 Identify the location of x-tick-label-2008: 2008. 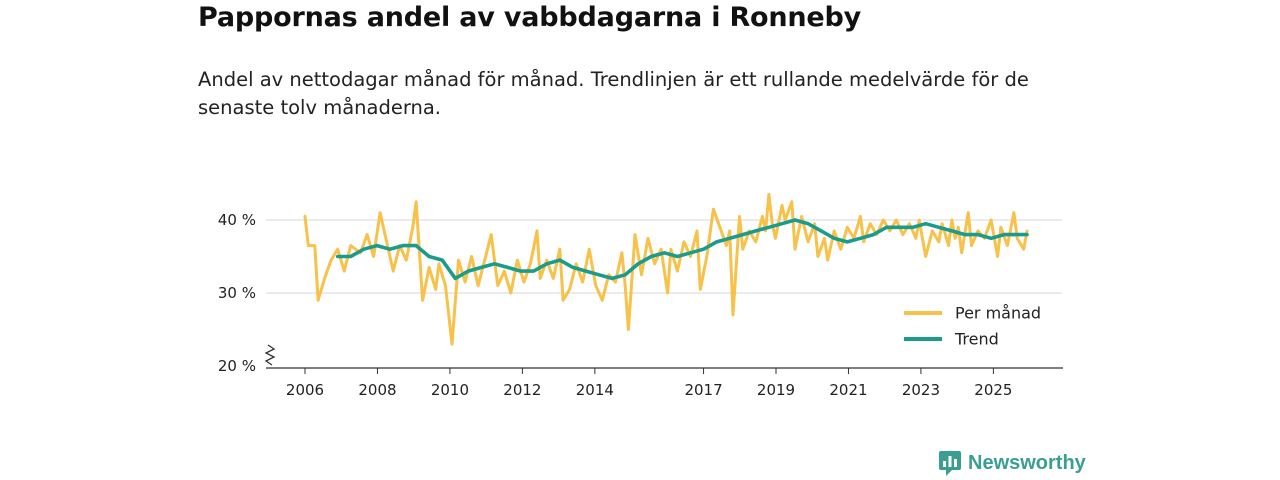
(377, 390).